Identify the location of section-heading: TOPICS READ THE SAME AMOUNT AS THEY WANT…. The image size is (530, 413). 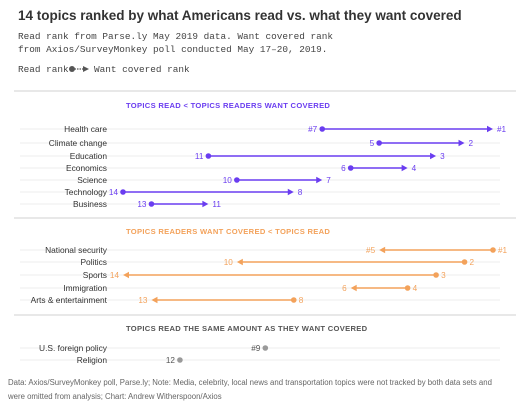
(247, 328).